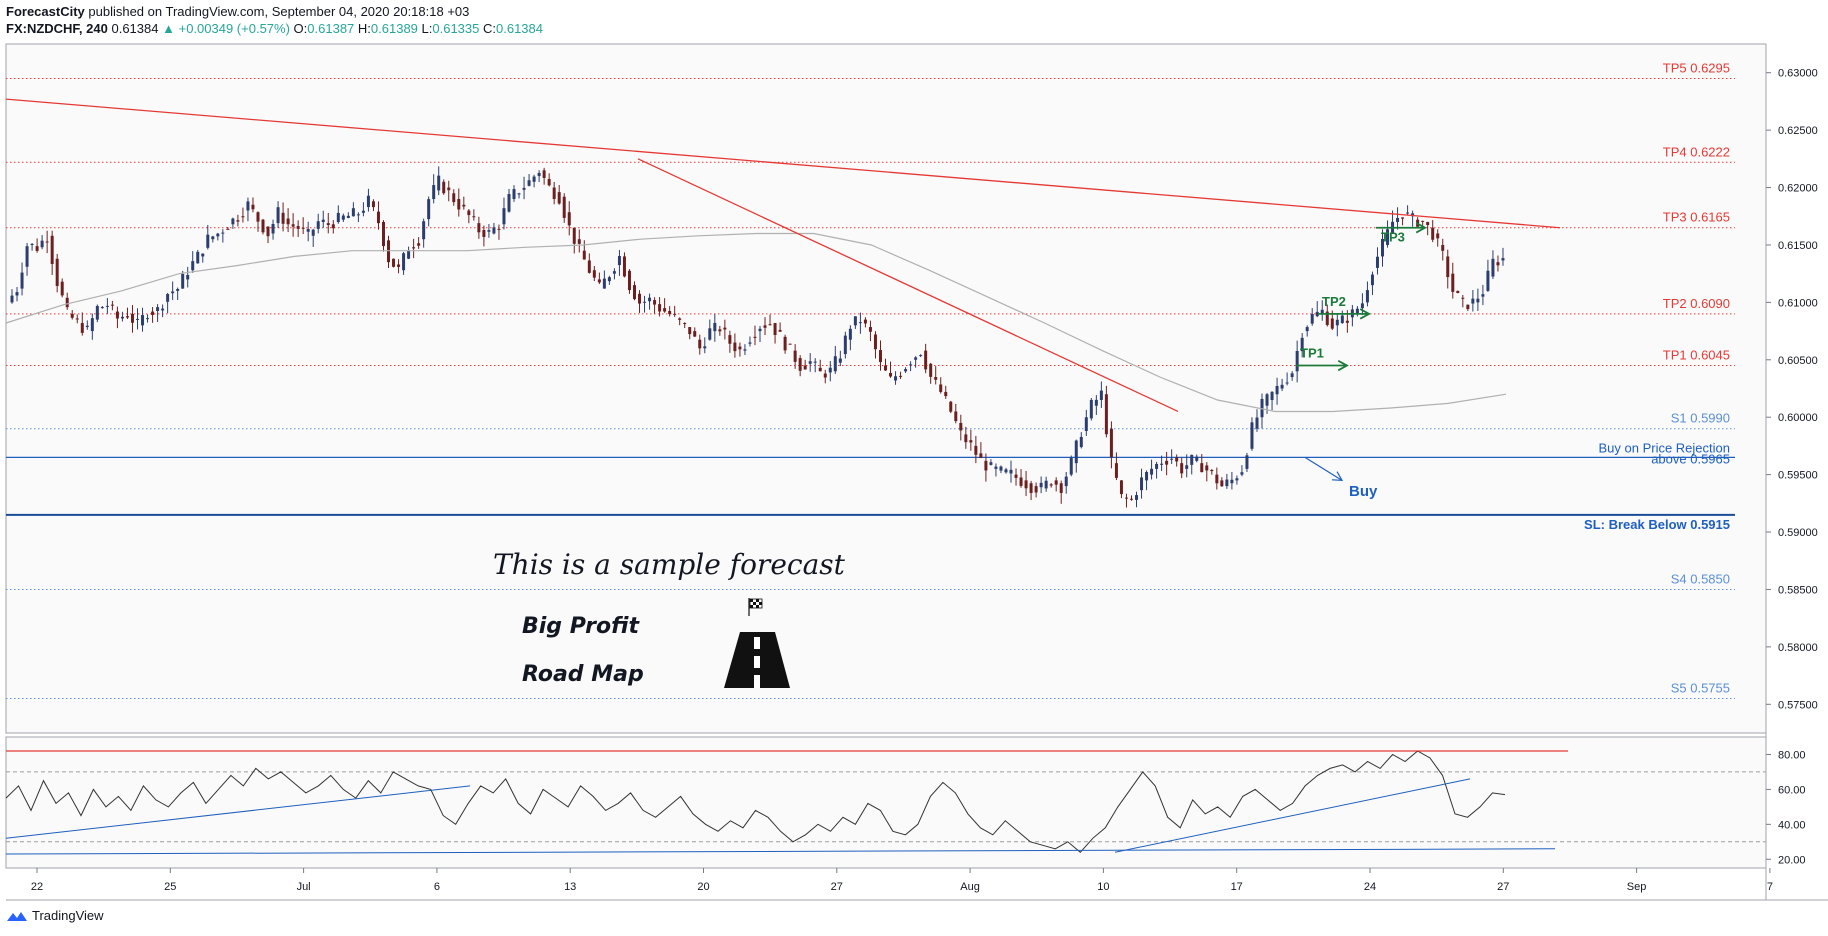 The height and width of the screenshot is (936, 1828). What do you see at coordinates (37, 887) in the screenshot?
I see `time-tick-label: 22` at bounding box center [37, 887].